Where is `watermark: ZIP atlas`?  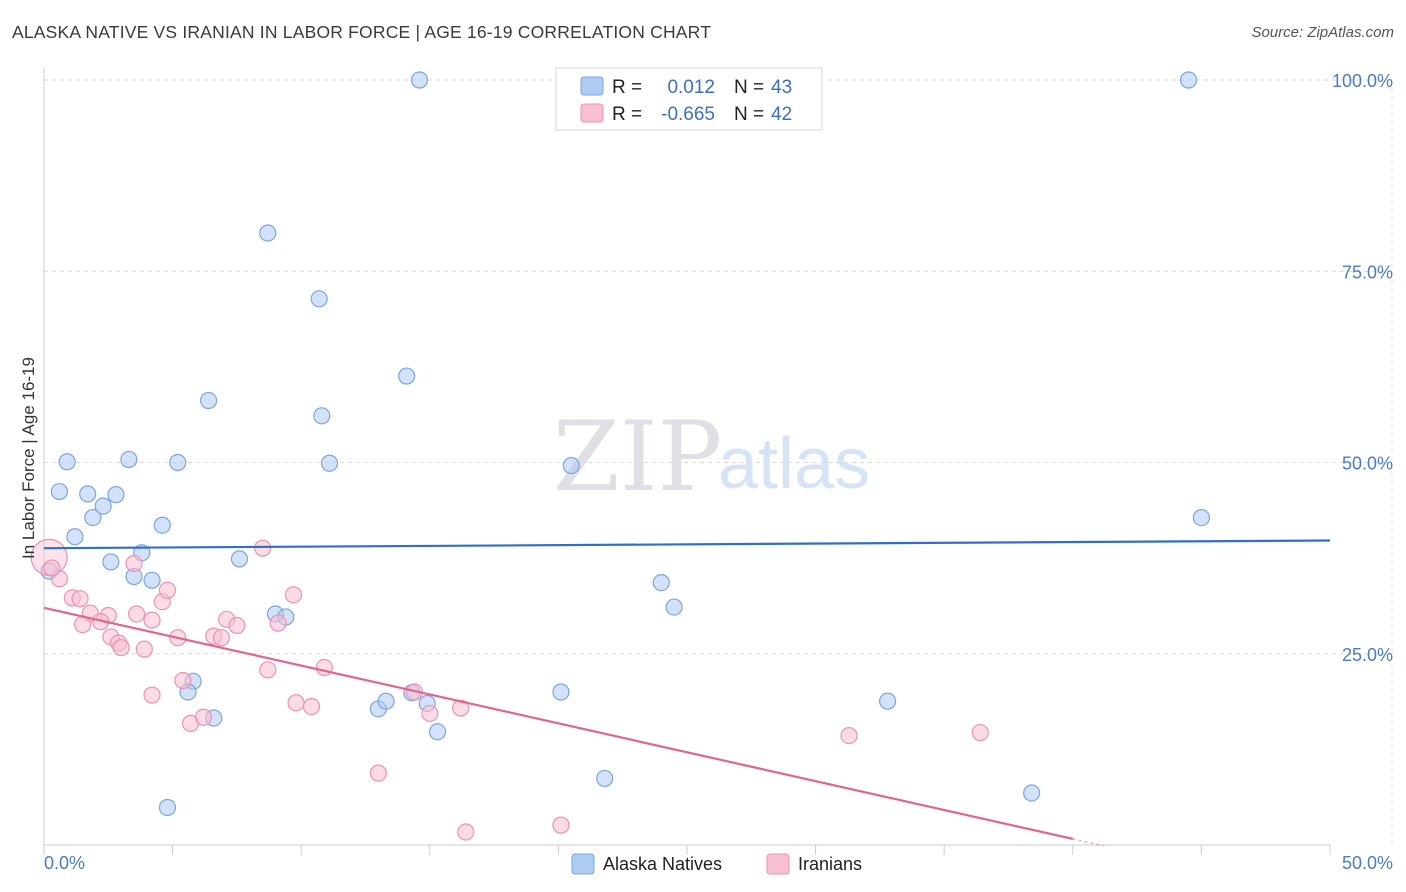 watermark: ZIP atlas is located at coordinates (711, 457).